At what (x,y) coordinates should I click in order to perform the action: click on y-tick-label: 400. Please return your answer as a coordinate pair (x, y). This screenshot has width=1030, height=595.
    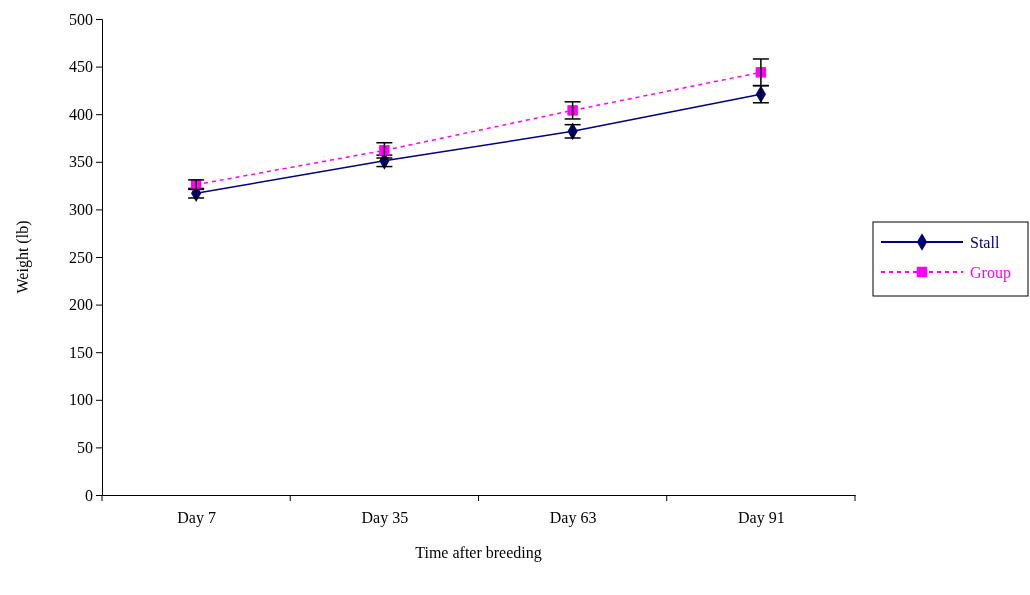
    Looking at the image, I should click on (81, 114).